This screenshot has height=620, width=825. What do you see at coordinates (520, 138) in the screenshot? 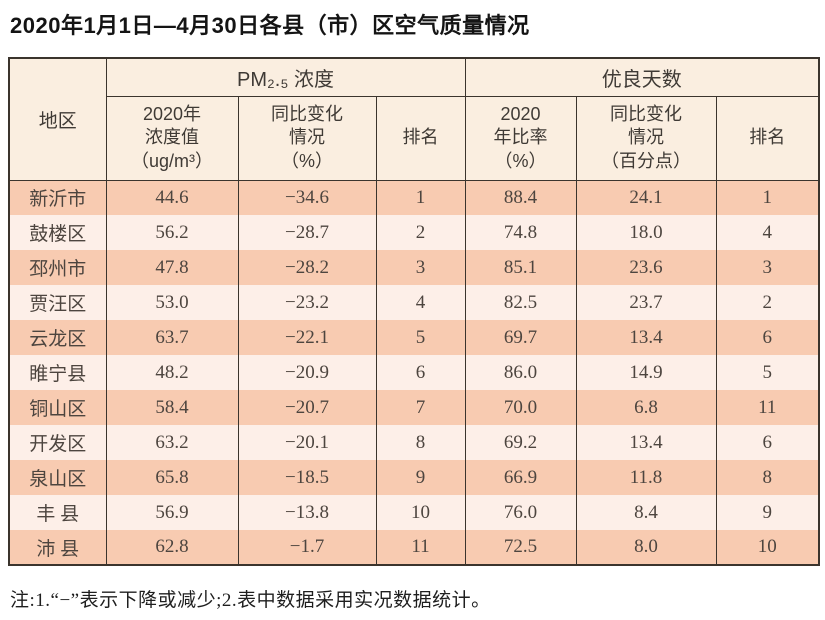
I see `column-header-days-ratio-2020: 2020 年比率 （%）` at bounding box center [520, 138].